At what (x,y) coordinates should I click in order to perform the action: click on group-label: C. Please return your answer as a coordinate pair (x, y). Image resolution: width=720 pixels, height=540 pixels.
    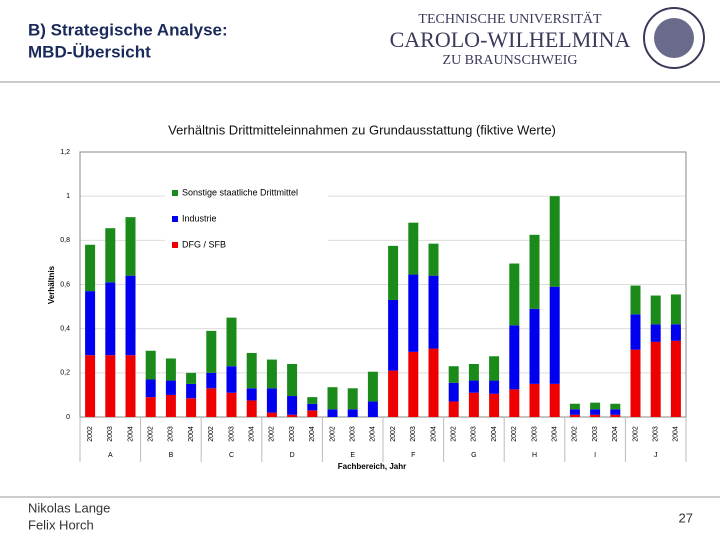
    Looking at the image, I should click on (231, 455).